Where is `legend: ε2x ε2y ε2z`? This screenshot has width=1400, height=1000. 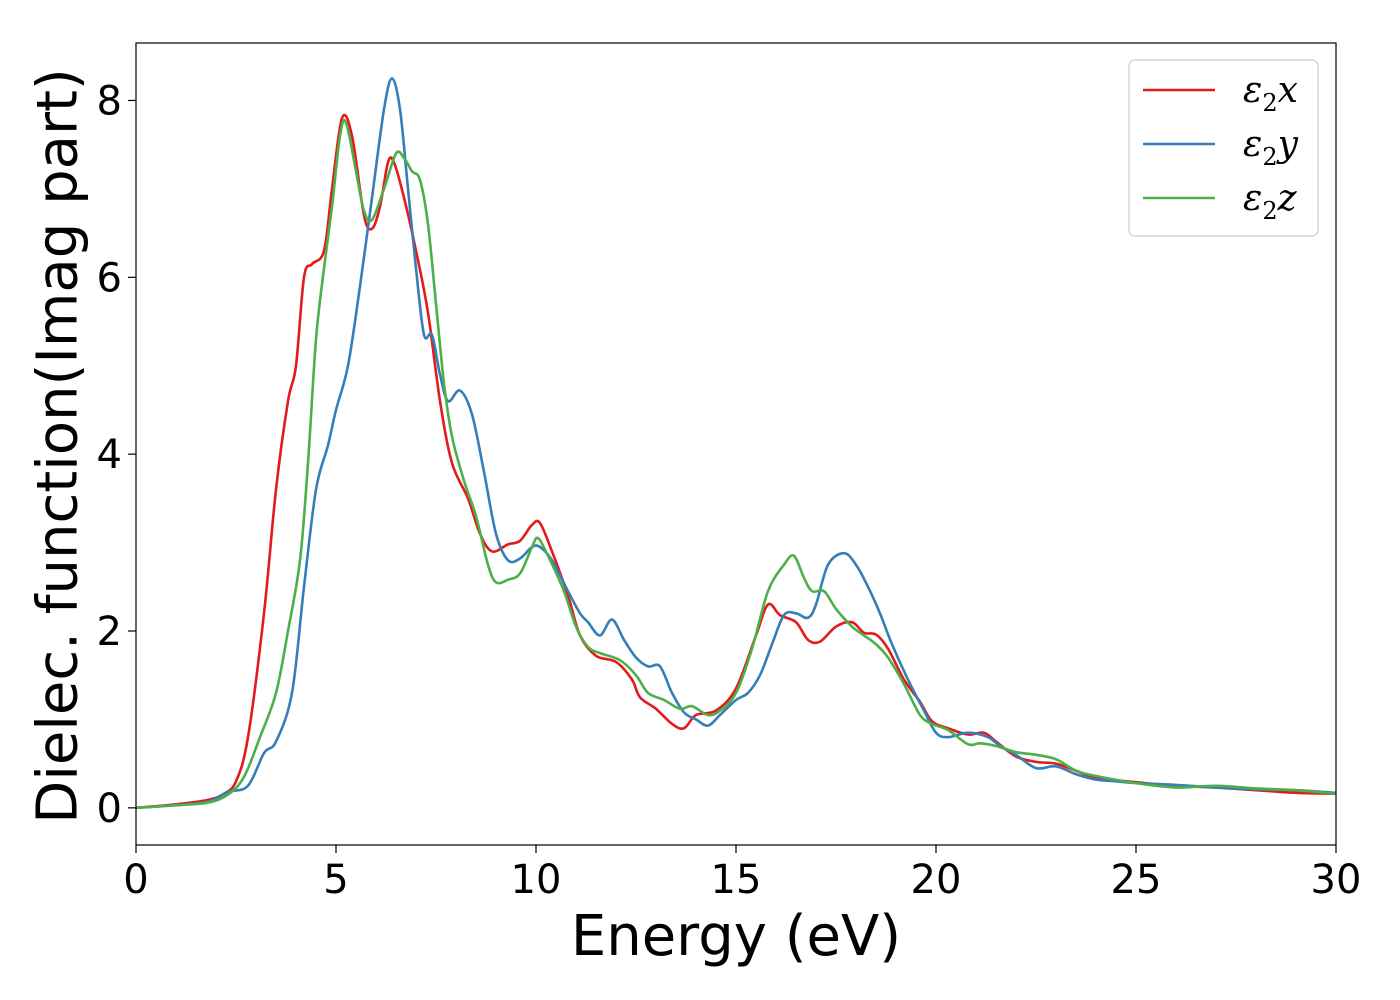 legend: ε2x ε2y ε2z is located at coordinates (1223, 148).